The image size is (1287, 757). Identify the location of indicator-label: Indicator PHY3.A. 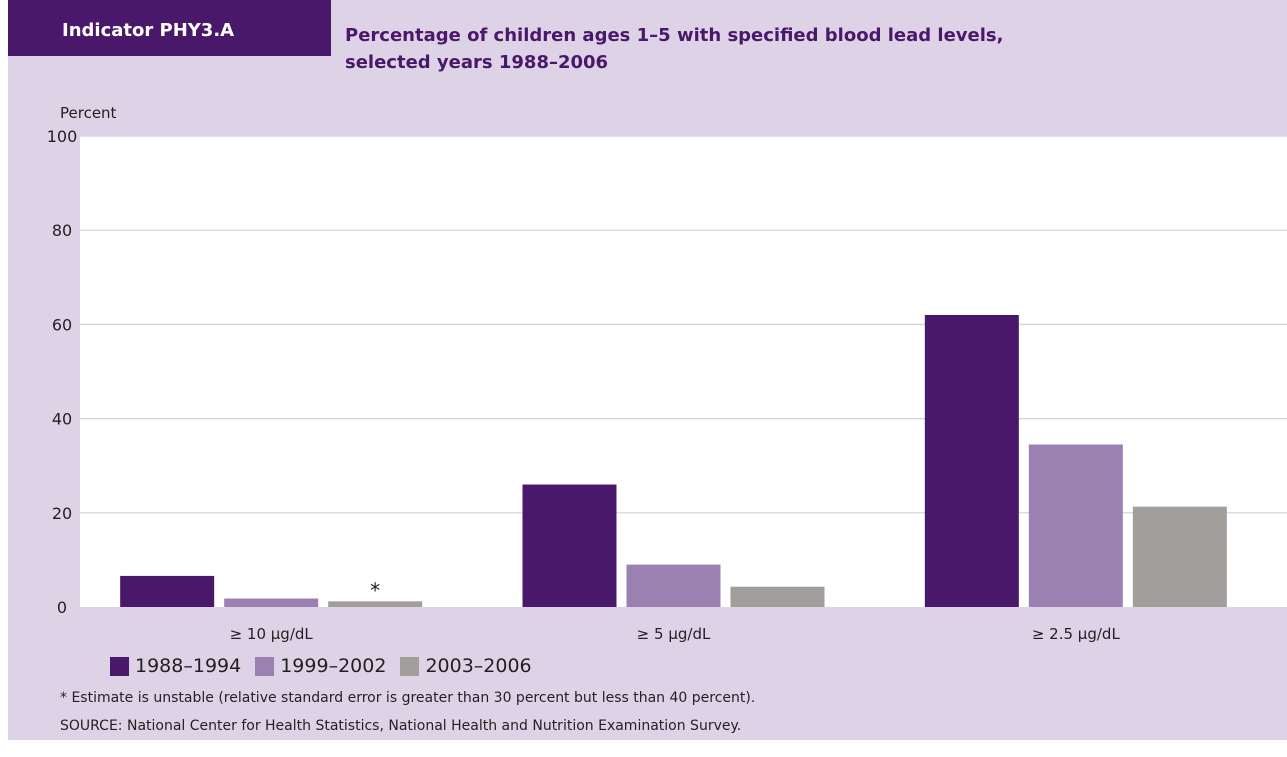
(148, 30).